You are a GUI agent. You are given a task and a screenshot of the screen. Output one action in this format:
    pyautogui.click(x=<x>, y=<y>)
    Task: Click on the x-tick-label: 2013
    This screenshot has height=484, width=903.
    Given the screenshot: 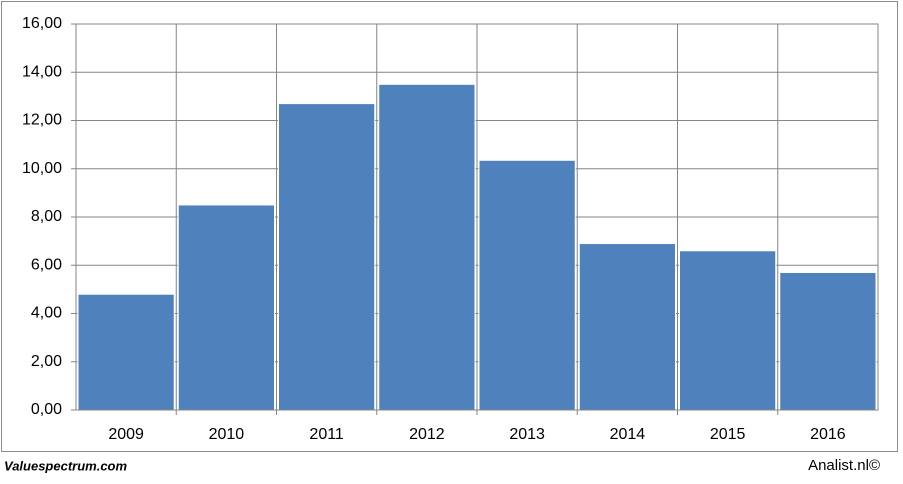 What is the action you would take?
    pyautogui.click(x=527, y=434)
    